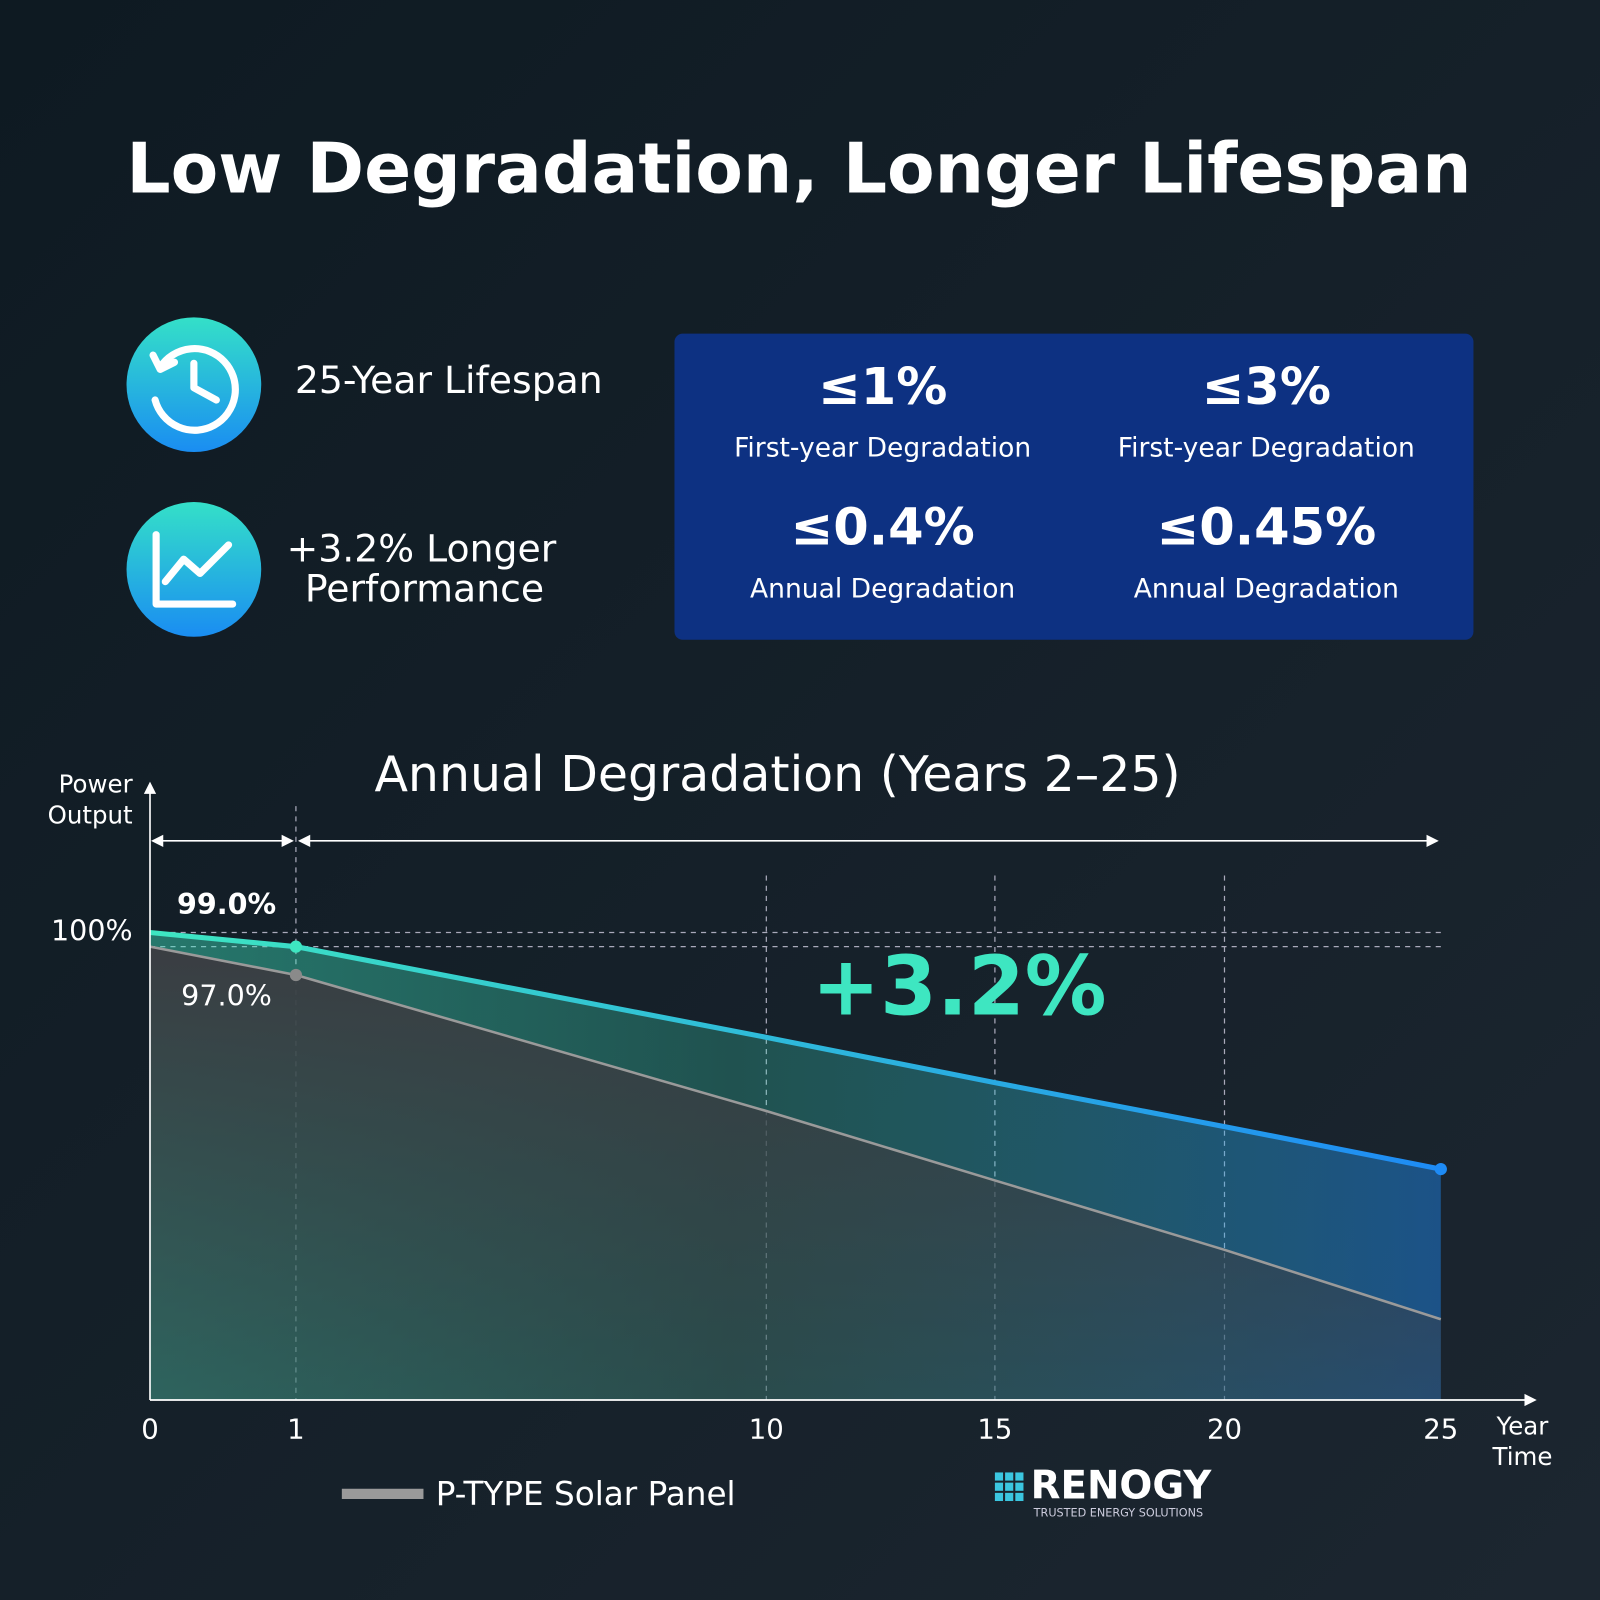  What do you see at coordinates (422, 549) in the screenshot?
I see `feature-text: +3.2% Longer` at bounding box center [422, 549].